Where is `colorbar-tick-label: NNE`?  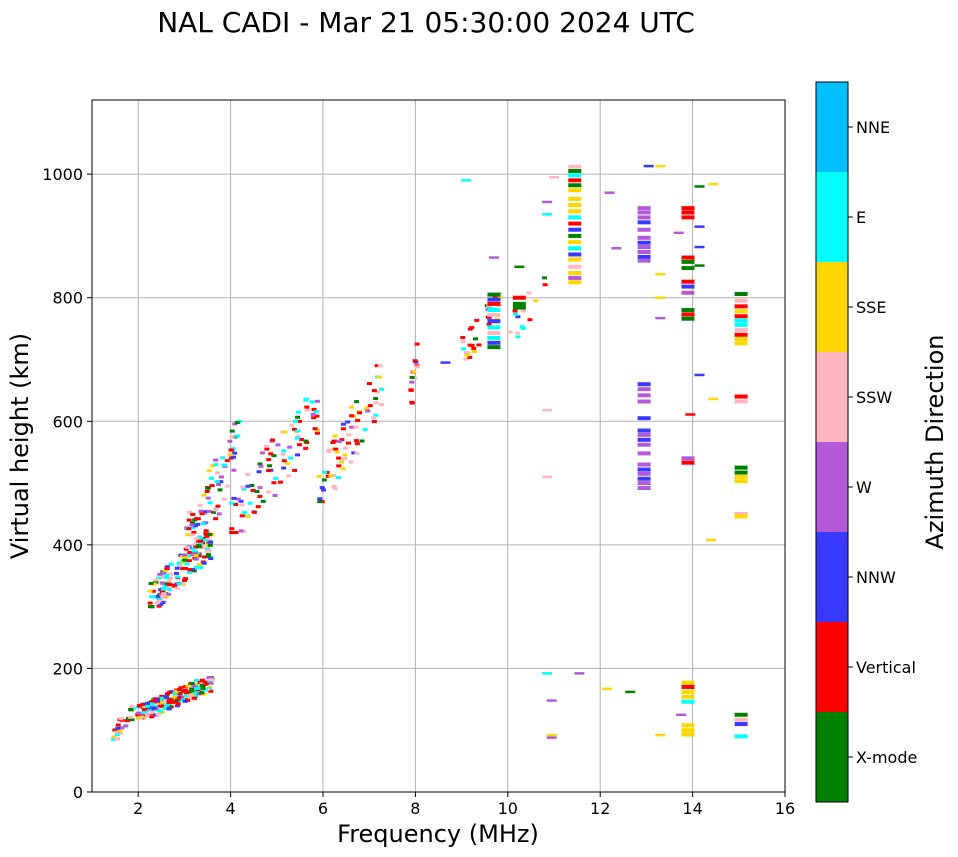 colorbar-tick-label: NNE is located at coordinates (873, 127).